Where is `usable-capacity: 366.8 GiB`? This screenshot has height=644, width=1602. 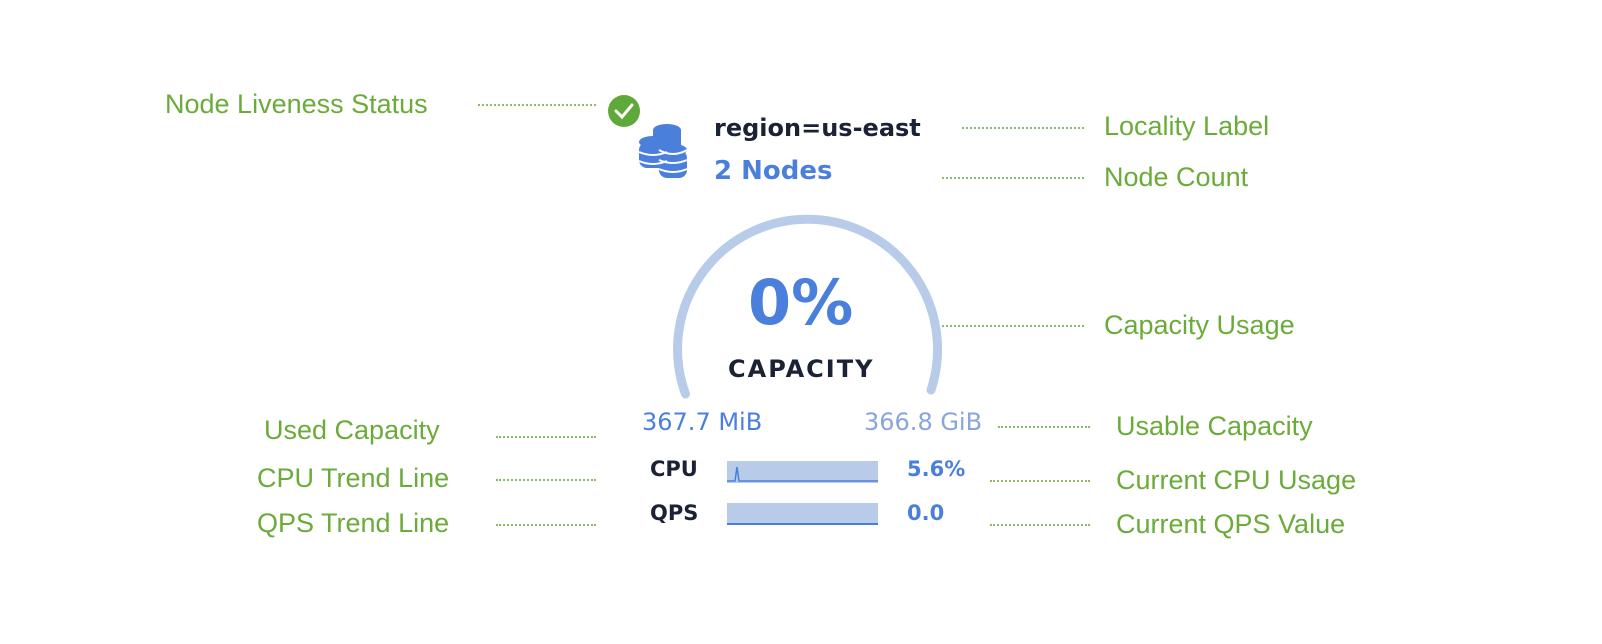 usable-capacity: 366.8 GiB is located at coordinates (923, 422).